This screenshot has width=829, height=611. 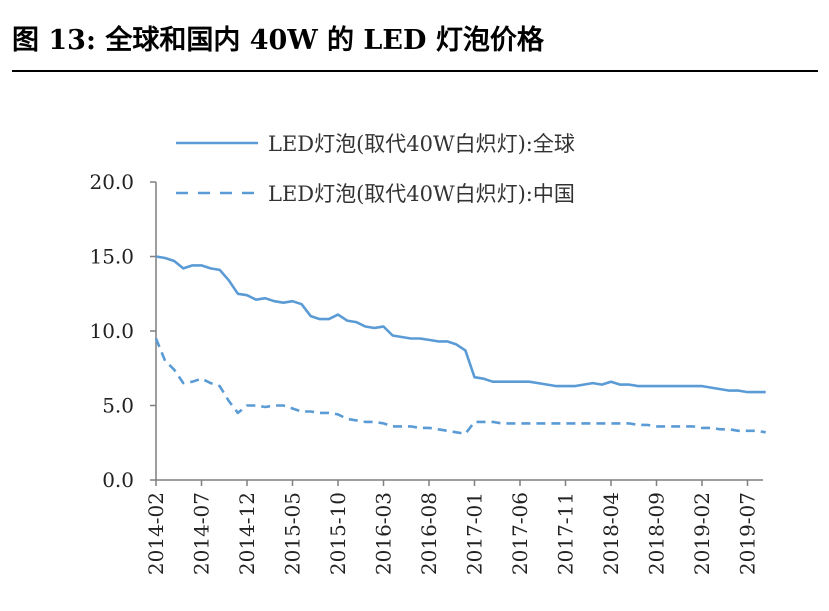 I want to click on x-tick-label: 2019-07, so click(x=748, y=533).